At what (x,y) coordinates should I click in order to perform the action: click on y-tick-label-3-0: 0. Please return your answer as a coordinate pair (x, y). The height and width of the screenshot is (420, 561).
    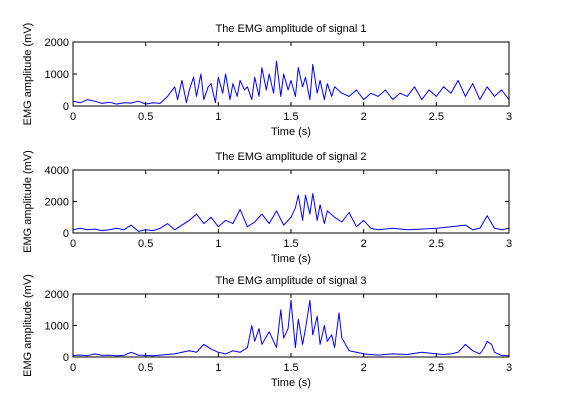
    Looking at the image, I should click on (66, 358).